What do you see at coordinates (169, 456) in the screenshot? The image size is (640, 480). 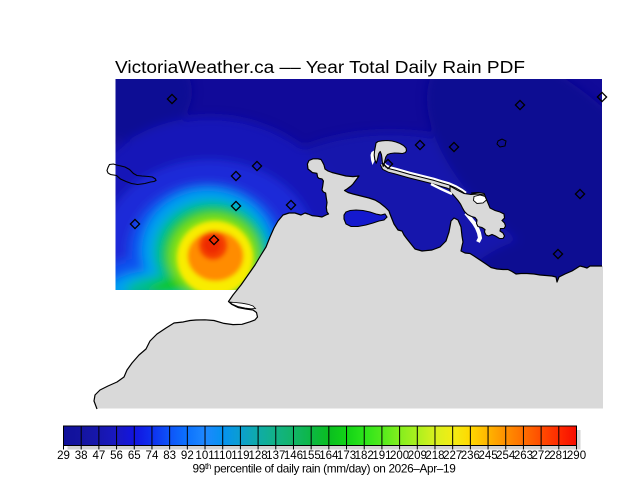 I see `svg-text: 83` at bounding box center [169, 456].